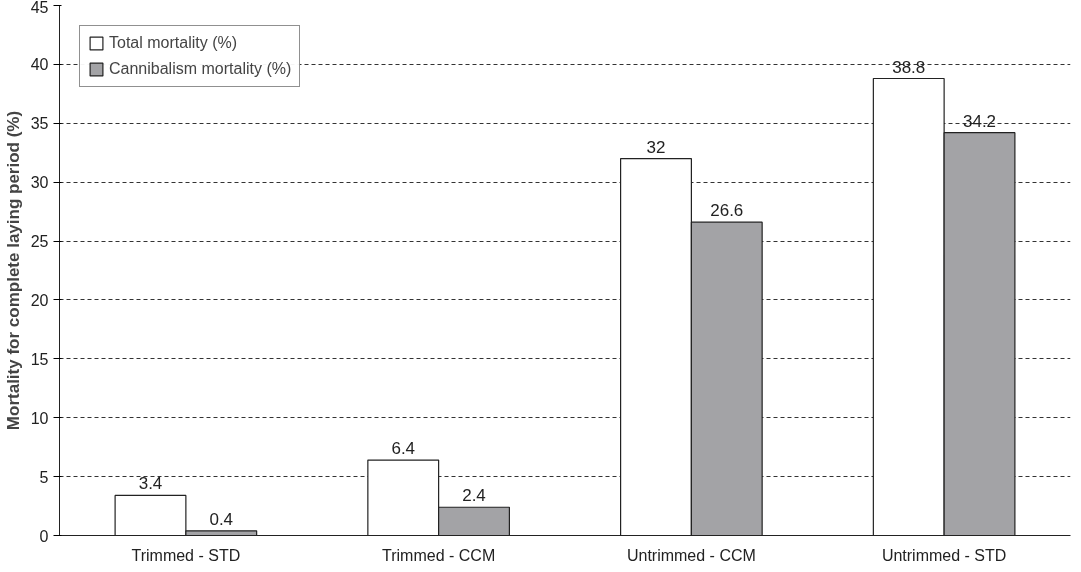  Describe the element at coordinates (221, 519) in the screenshot. I see `data-label: 0.4` at that location.